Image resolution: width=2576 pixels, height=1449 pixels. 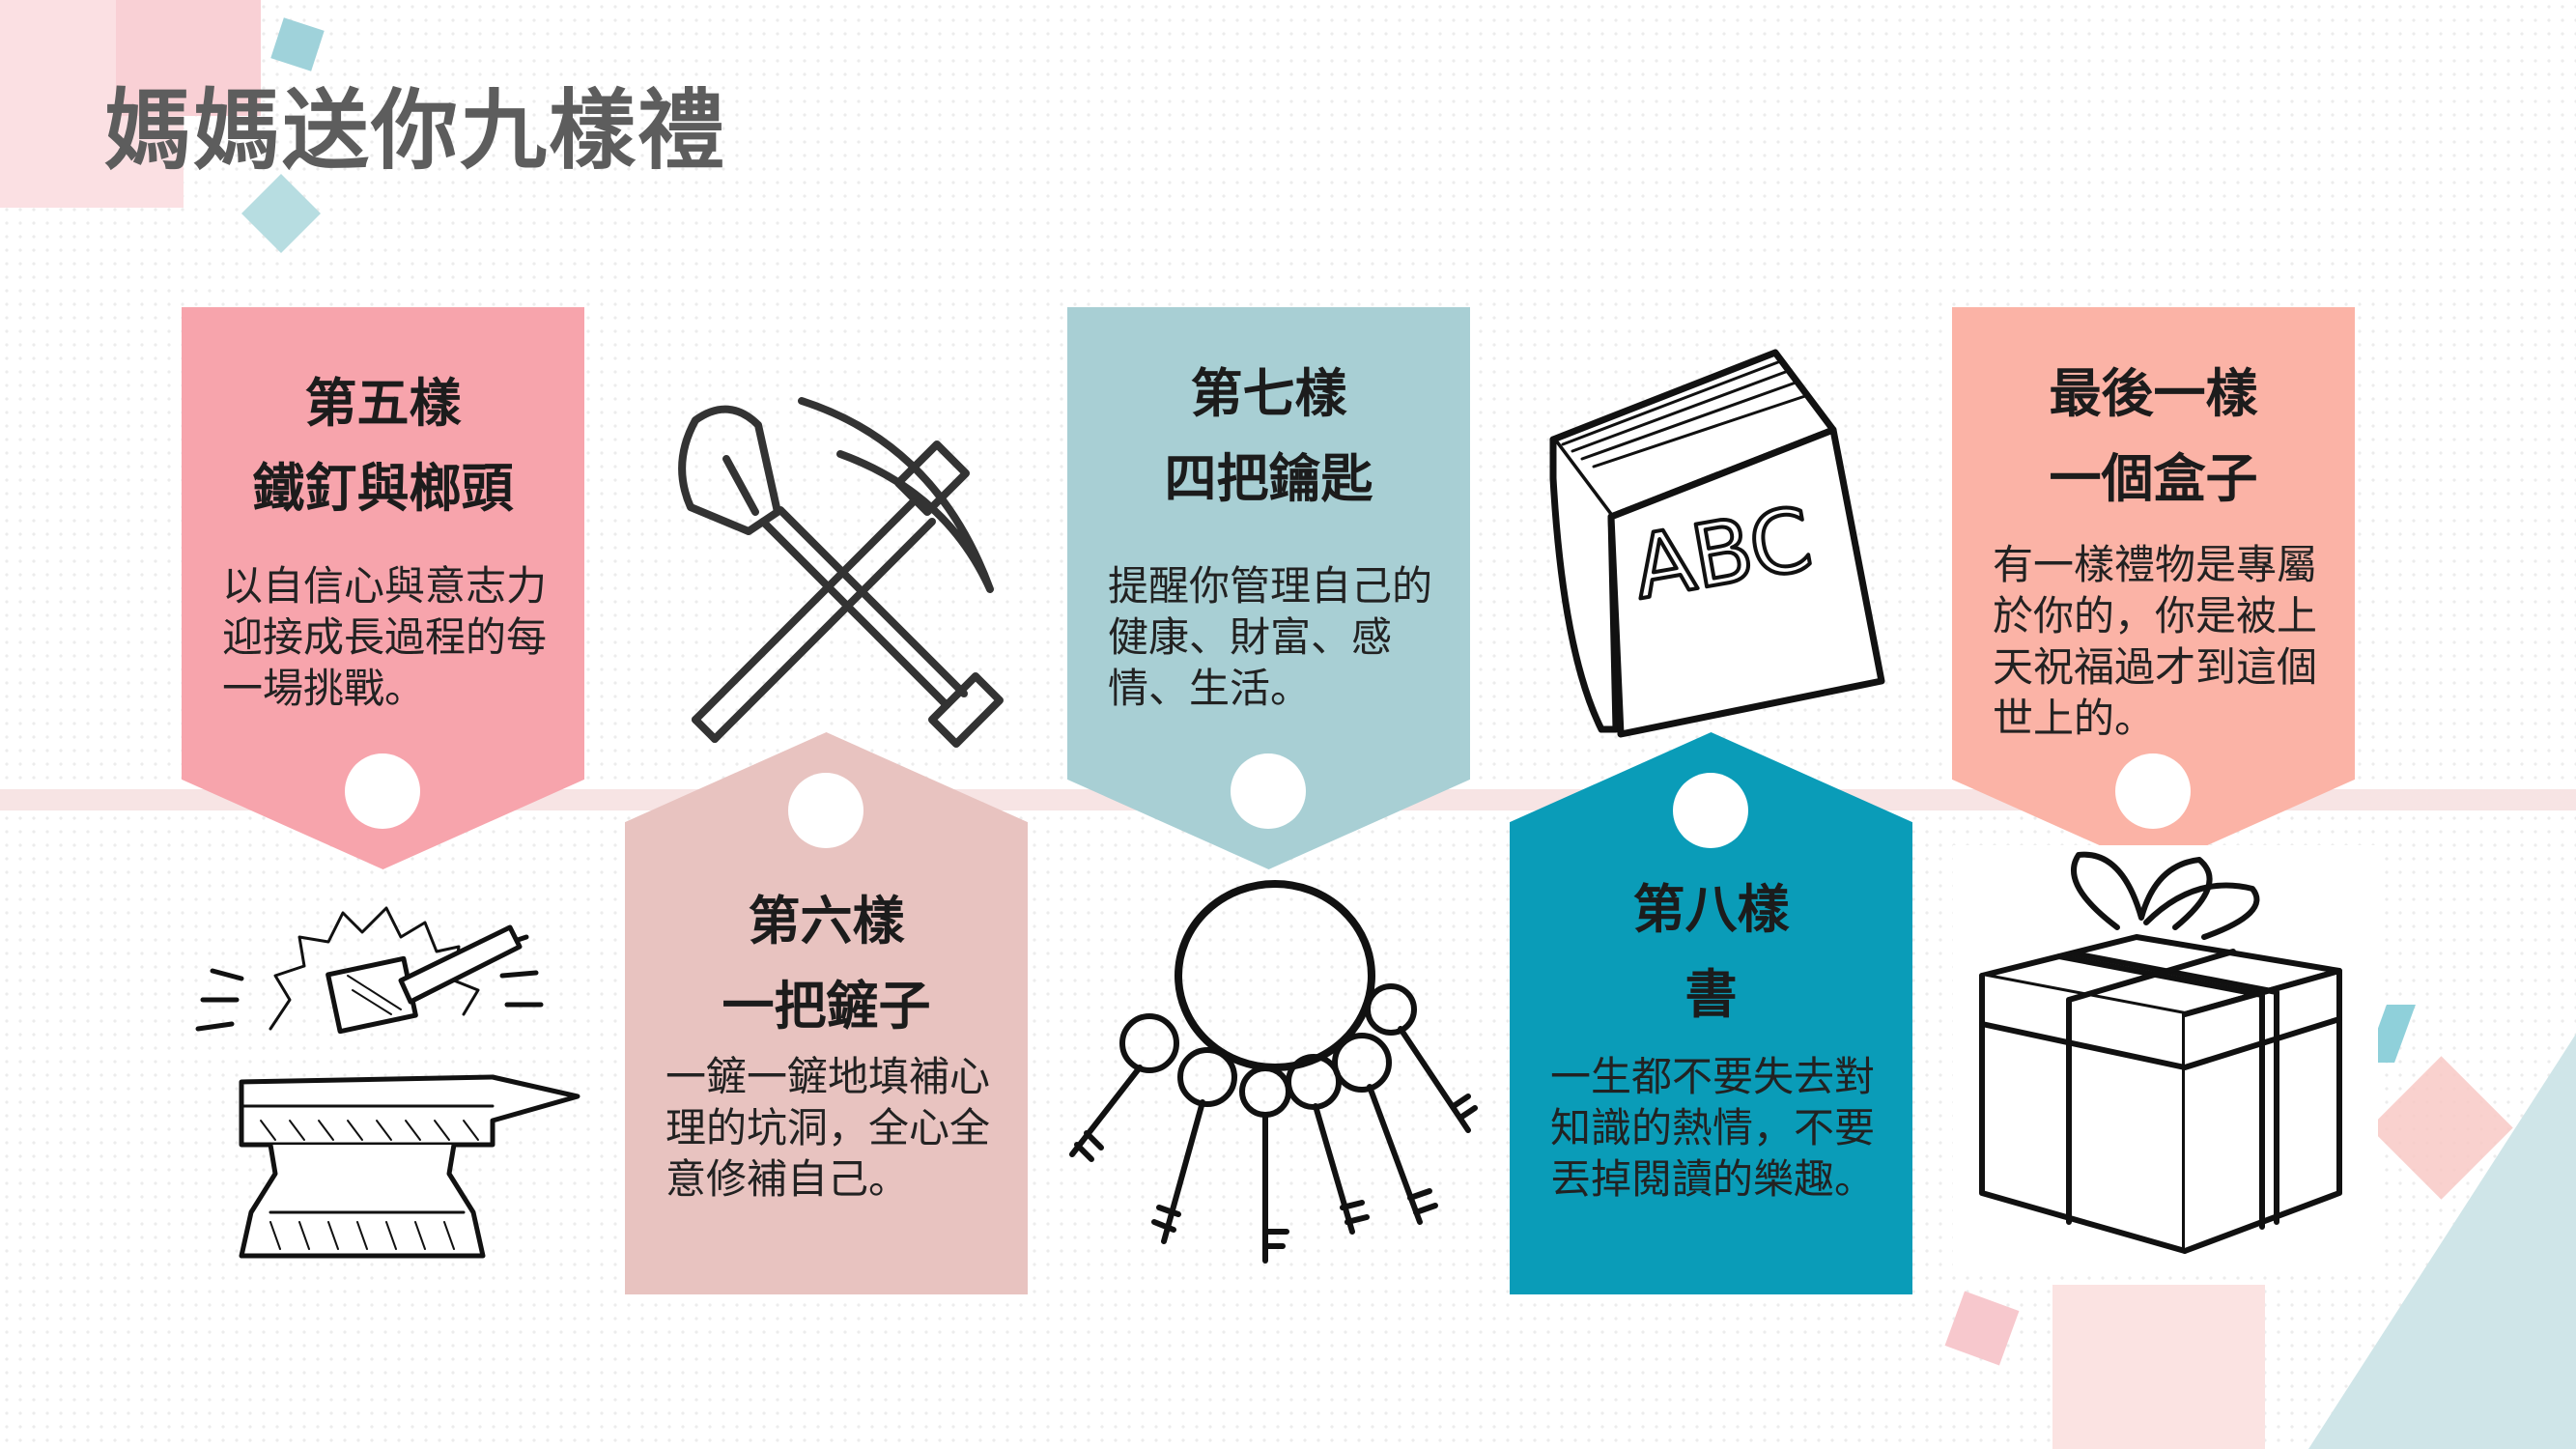 I want to click on gift-card-5: 第五樣 鐵釘與榔頭 以自信心與意志力迎接成長過程的每一場挑戰。, so click(x=383, y=588).